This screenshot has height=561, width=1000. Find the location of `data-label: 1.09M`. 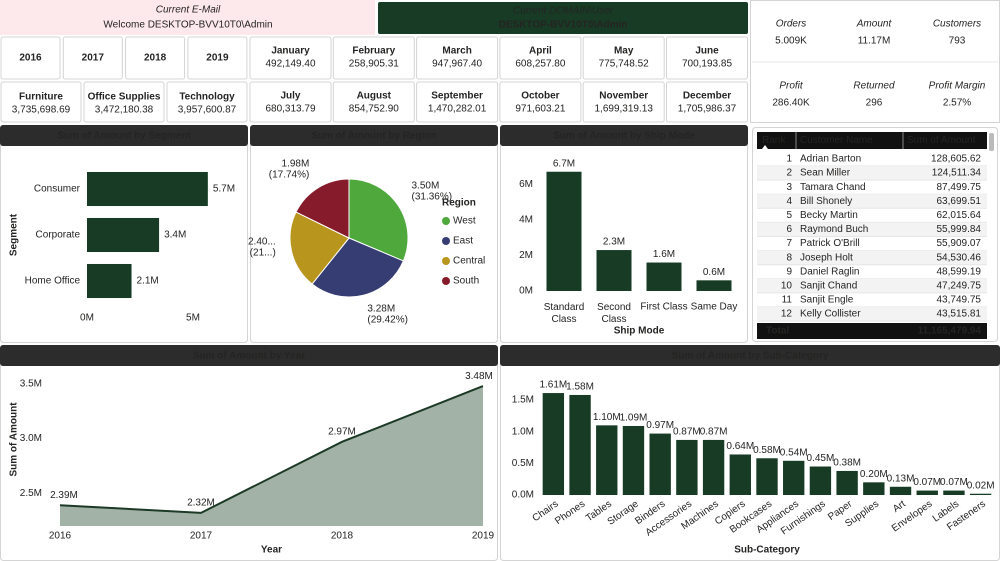

data-label: 1.09M is located at coordinates (634, 418).